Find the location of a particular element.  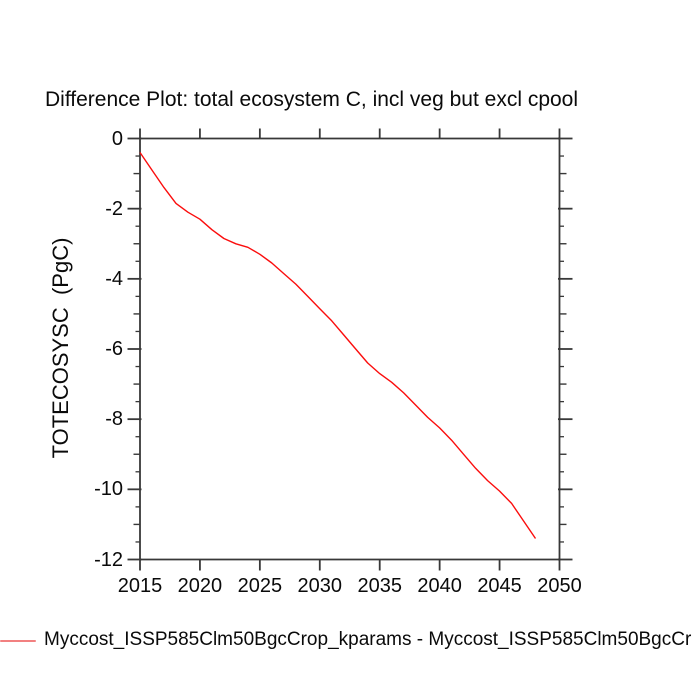

x-tick-label: 2030 is located at coordinates (320, 586).